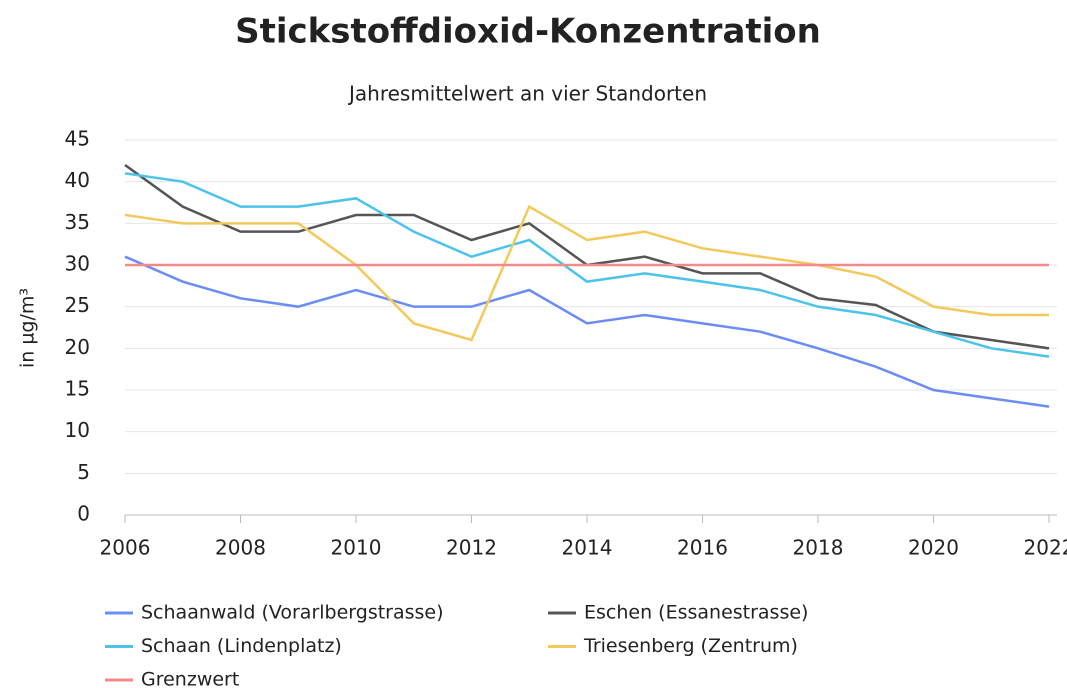 The image size is (1067, 688). What do you see at coordinates (696, 613) in the screenshot?
I see `legend-label: Eschen (Essanestrasse)` at bounding box center [696, 613].